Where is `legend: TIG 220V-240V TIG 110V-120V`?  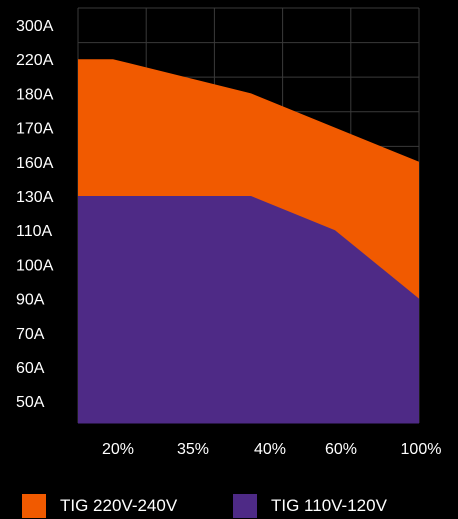 legend: TIG 220V-240V TIG 110V-120V is located at coordinates (229, 506).